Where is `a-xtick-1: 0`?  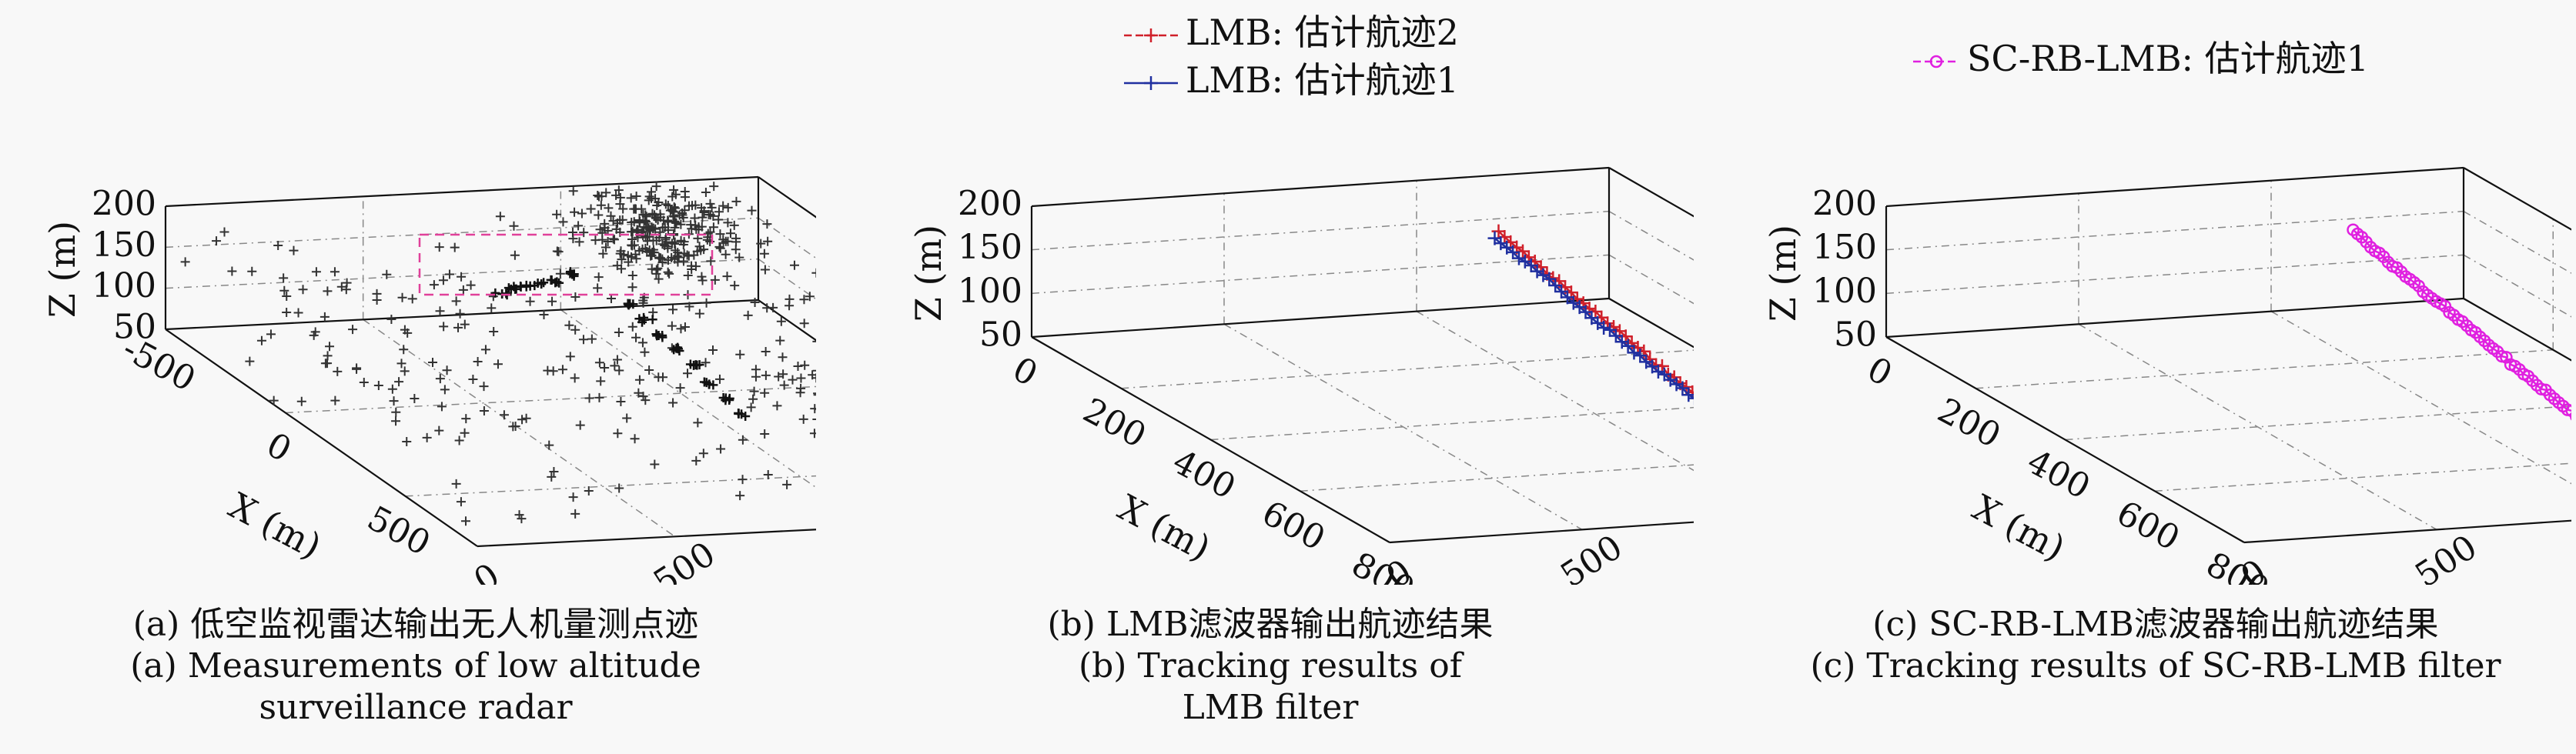
a-xtick-1: 0 is located at coordinates (279, 448).